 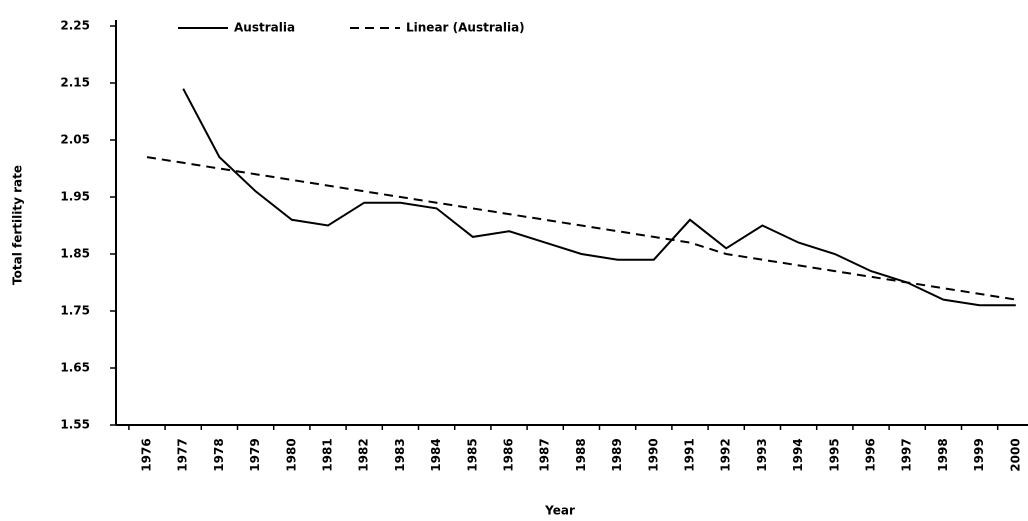 What do you see at coordinates (75, 425) in the screenshot?
I see `y-tick-label: 1.55` at bounding box center [75, 425].